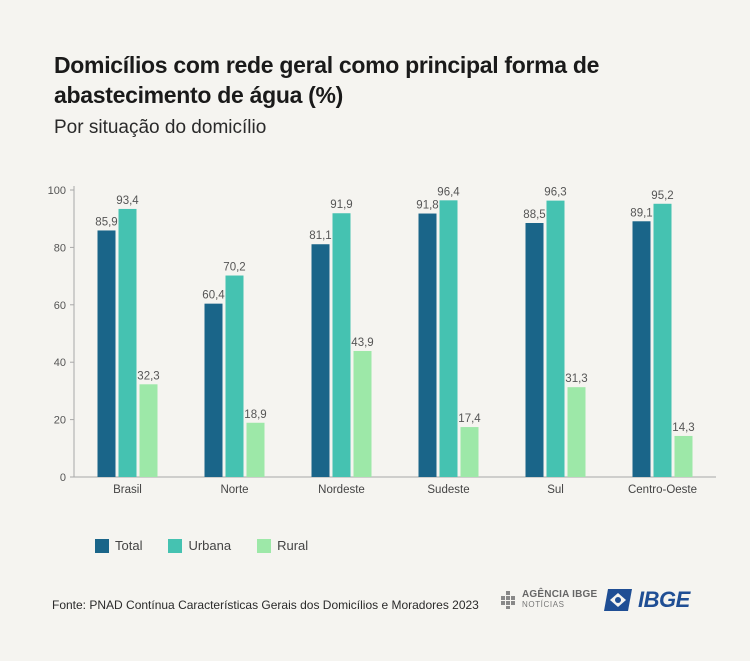 This screenshot has width=750, height=661. Describe the element at coordinates (234, 268) in the screenshot. I see `data-label: 70,2` at that location.